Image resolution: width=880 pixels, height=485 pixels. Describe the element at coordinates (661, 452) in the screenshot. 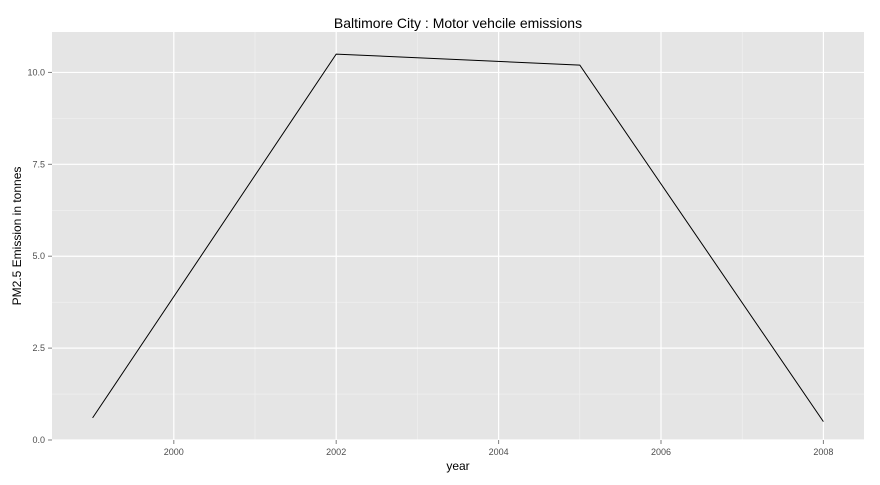

I see `x-tick-label: 2006` at that location.